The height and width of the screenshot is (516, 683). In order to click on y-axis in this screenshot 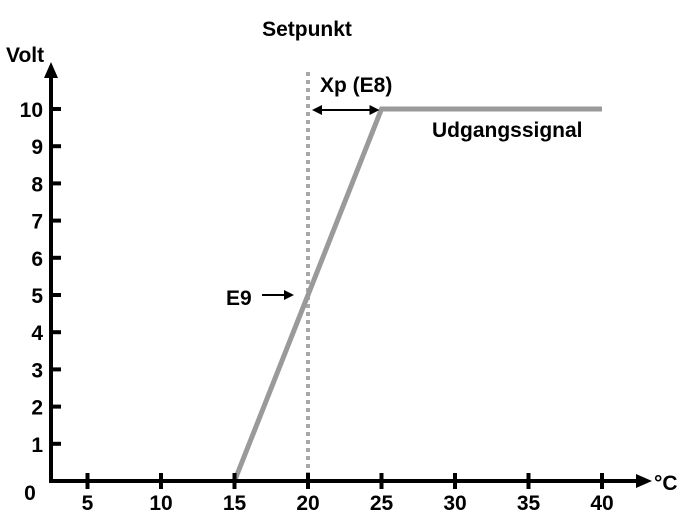, I will do `click(51, 272)`.